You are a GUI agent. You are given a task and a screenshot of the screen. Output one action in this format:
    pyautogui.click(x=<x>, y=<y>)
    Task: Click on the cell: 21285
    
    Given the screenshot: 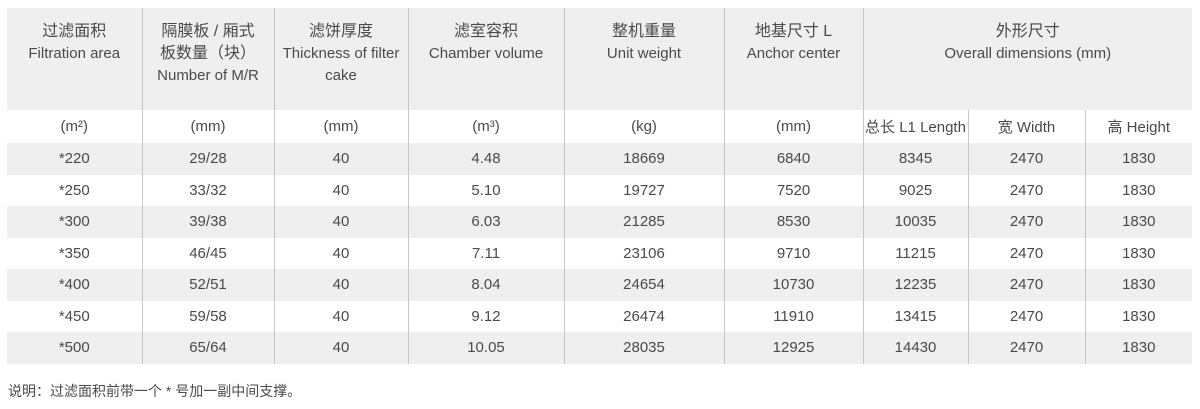 What is the action you would take?
    pyautogui.click(x=643, y=222)
    